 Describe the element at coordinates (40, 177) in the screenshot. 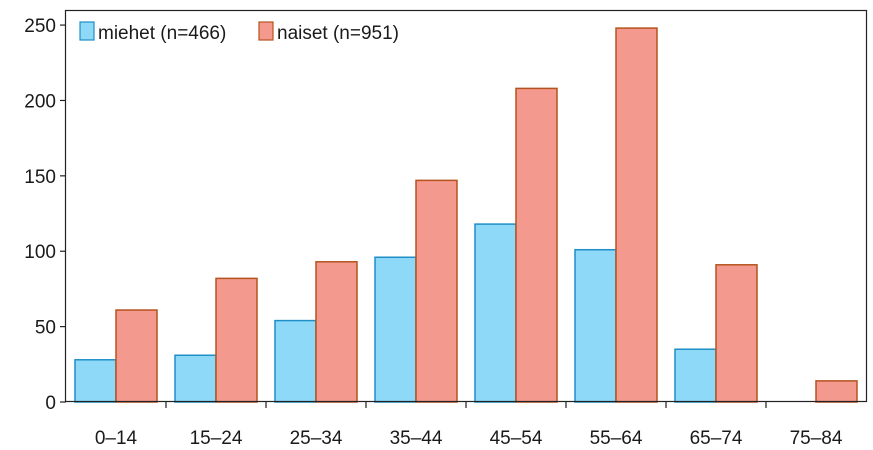

I see `y-tick-label-150: 150` at that location.